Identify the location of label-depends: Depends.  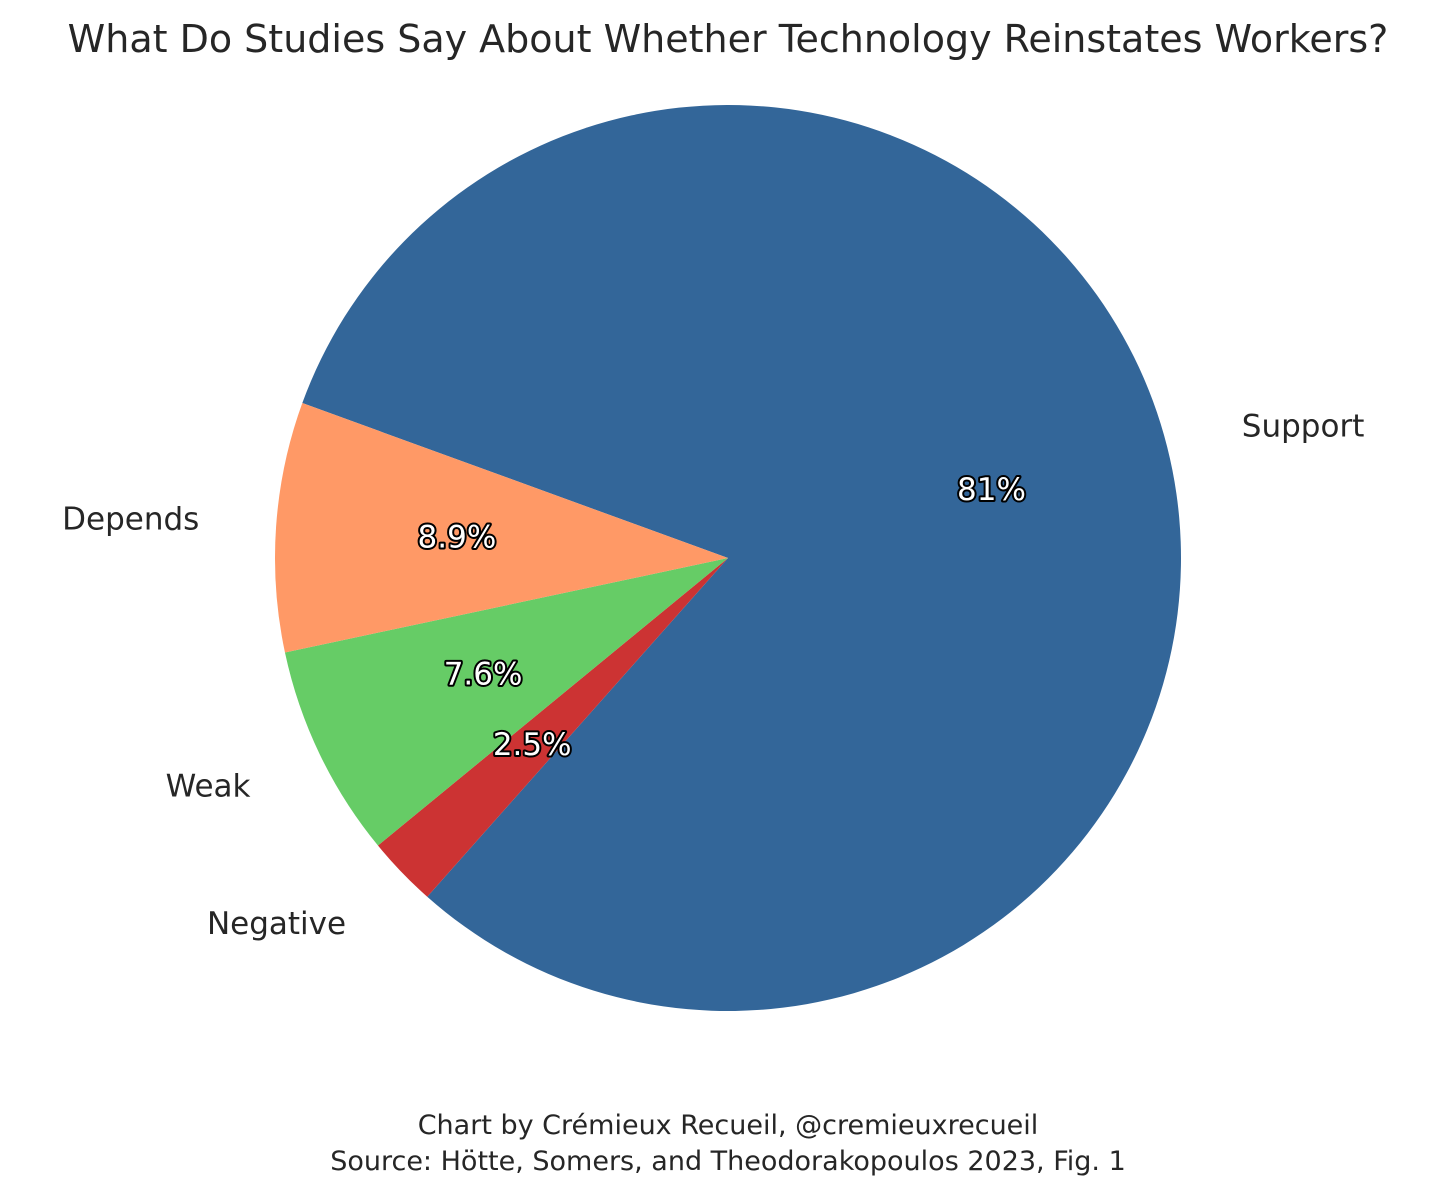
(130, 520).